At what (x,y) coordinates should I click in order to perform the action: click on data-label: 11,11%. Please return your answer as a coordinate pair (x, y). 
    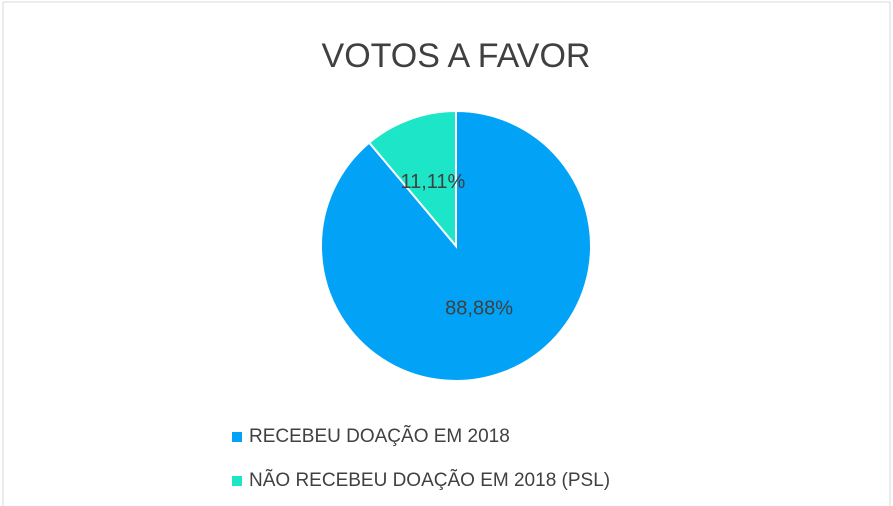
    Looking at the image, I should click on (432, 182).